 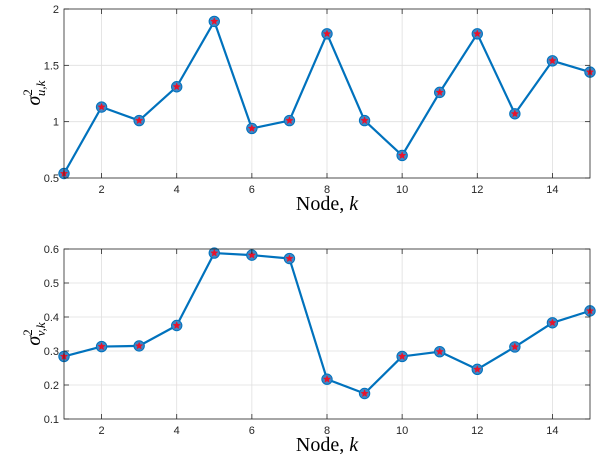 I want to click on top-x-tick-label: 10, so click(x=402, y=190).